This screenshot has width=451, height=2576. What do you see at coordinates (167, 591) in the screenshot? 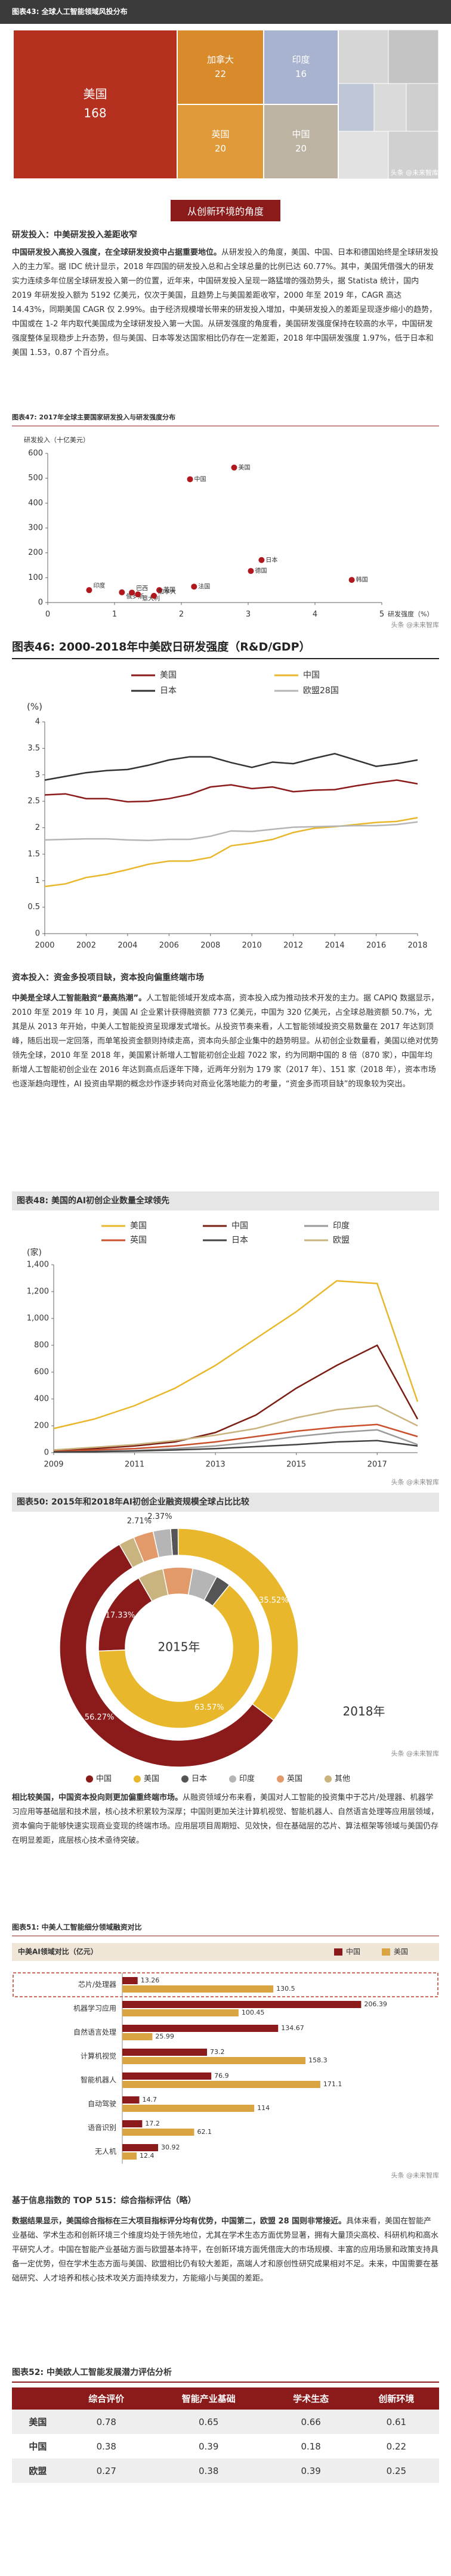
I see `point-label: 加拿大` at bounding box center [167, 591].